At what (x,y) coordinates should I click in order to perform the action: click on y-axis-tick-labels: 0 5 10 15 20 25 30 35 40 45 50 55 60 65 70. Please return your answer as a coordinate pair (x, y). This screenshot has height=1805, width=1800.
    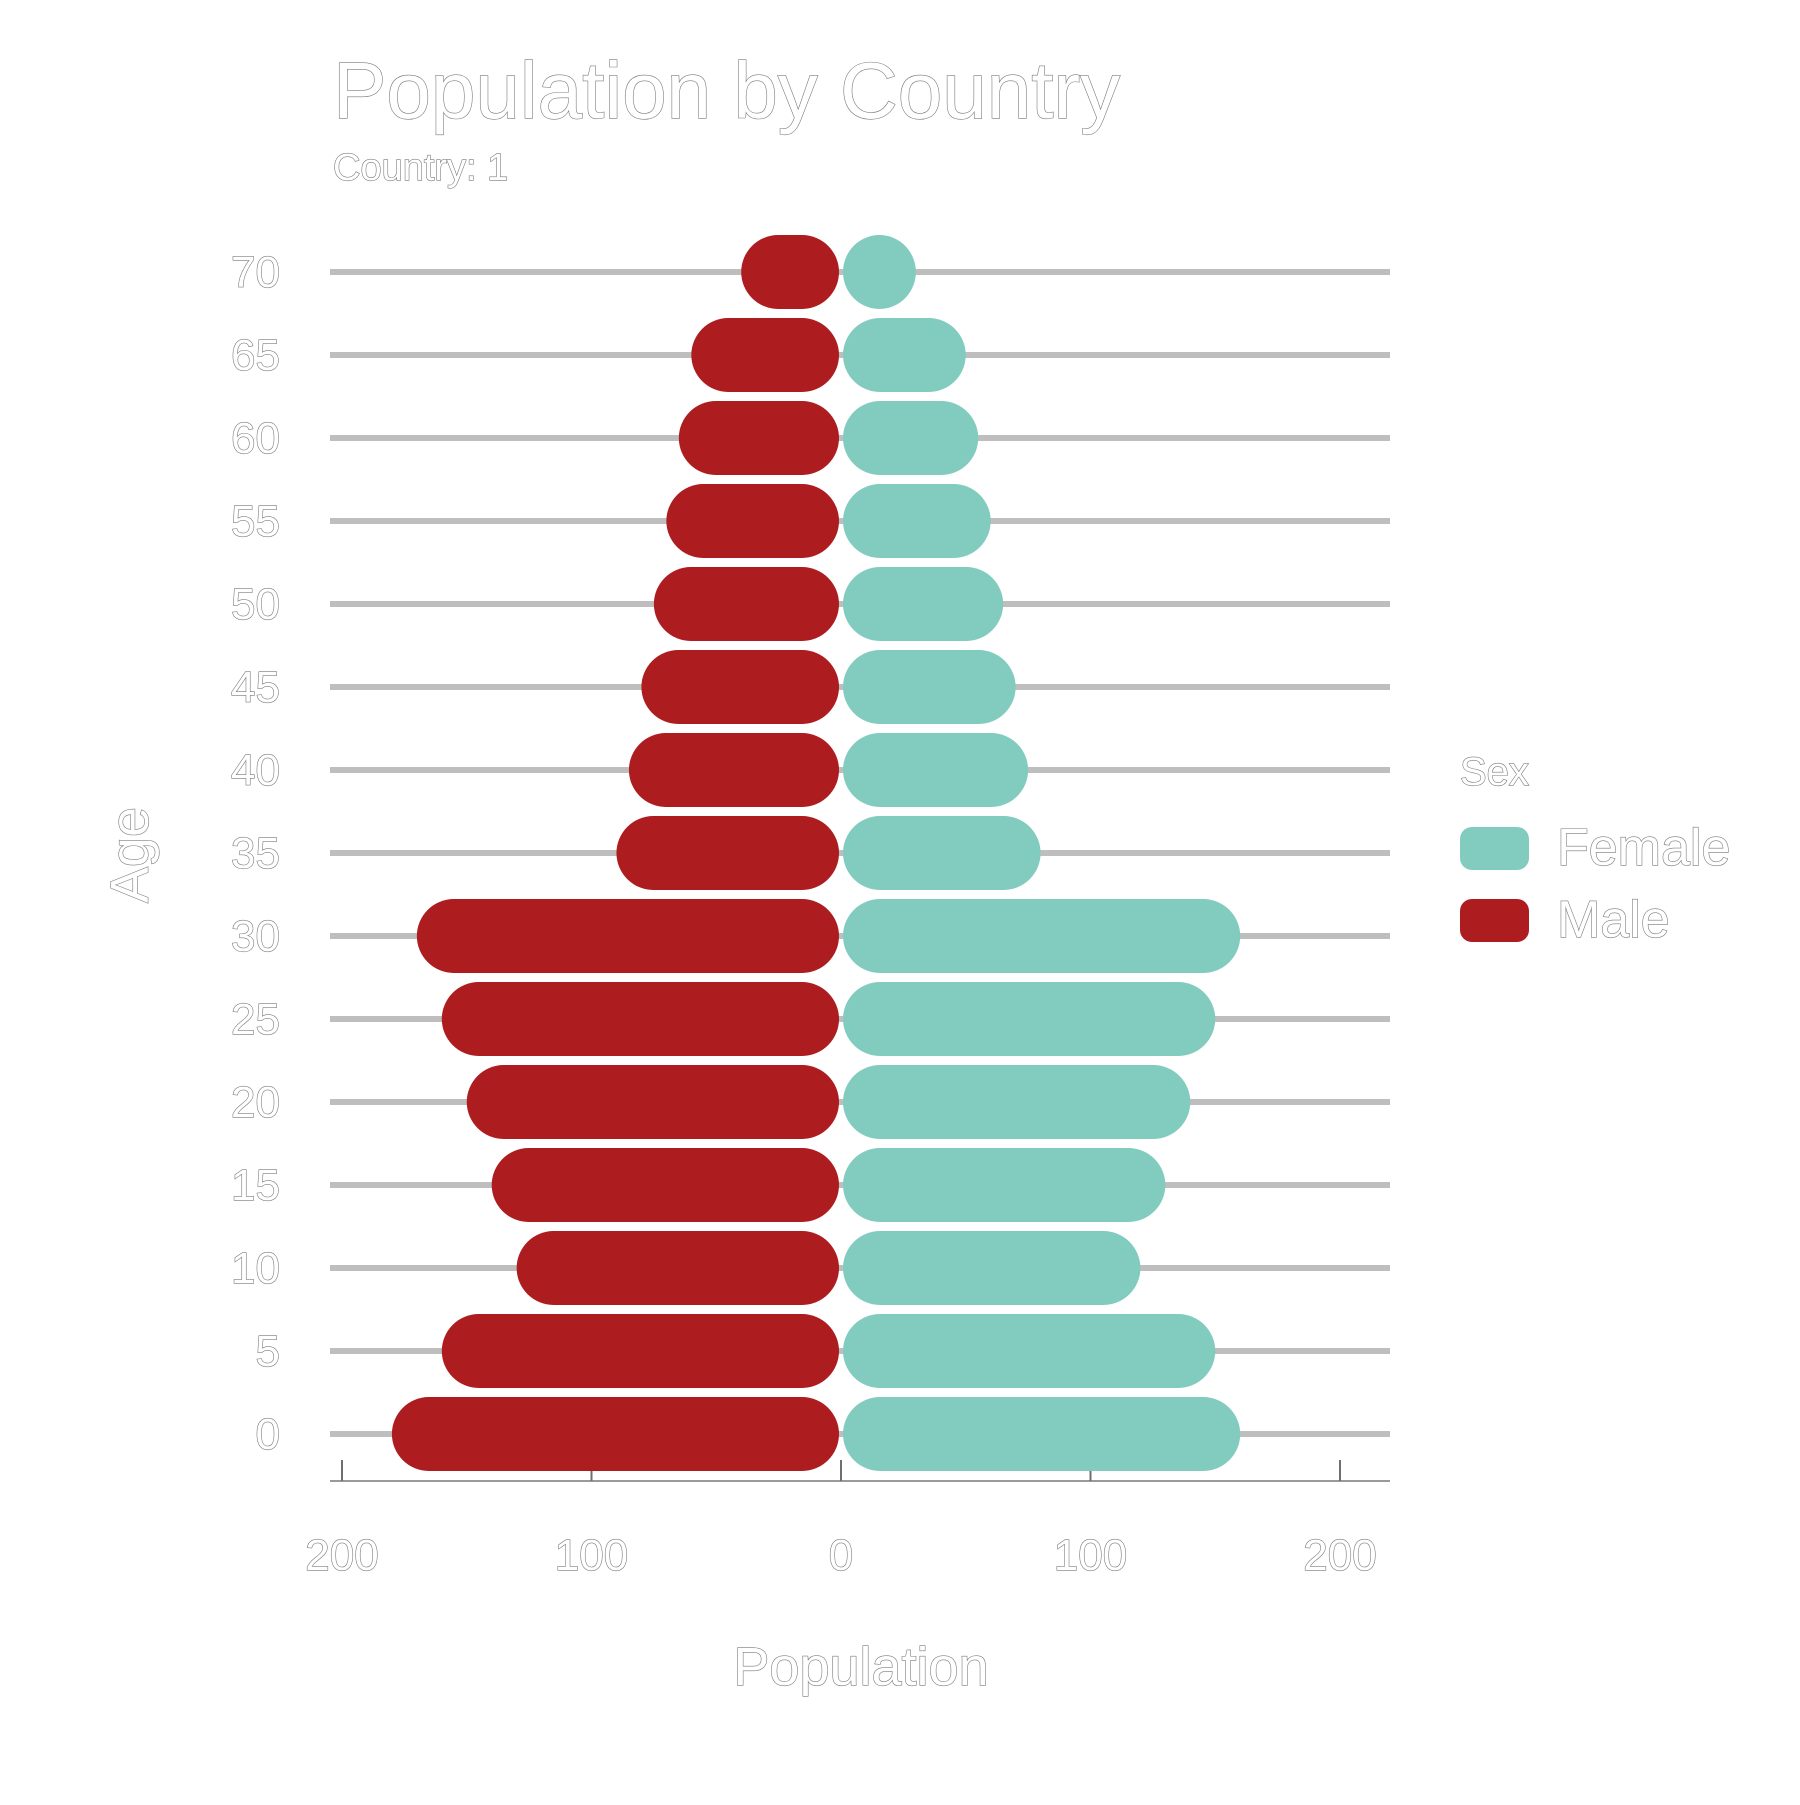
    Looking at the image, I should click on (255, 853).